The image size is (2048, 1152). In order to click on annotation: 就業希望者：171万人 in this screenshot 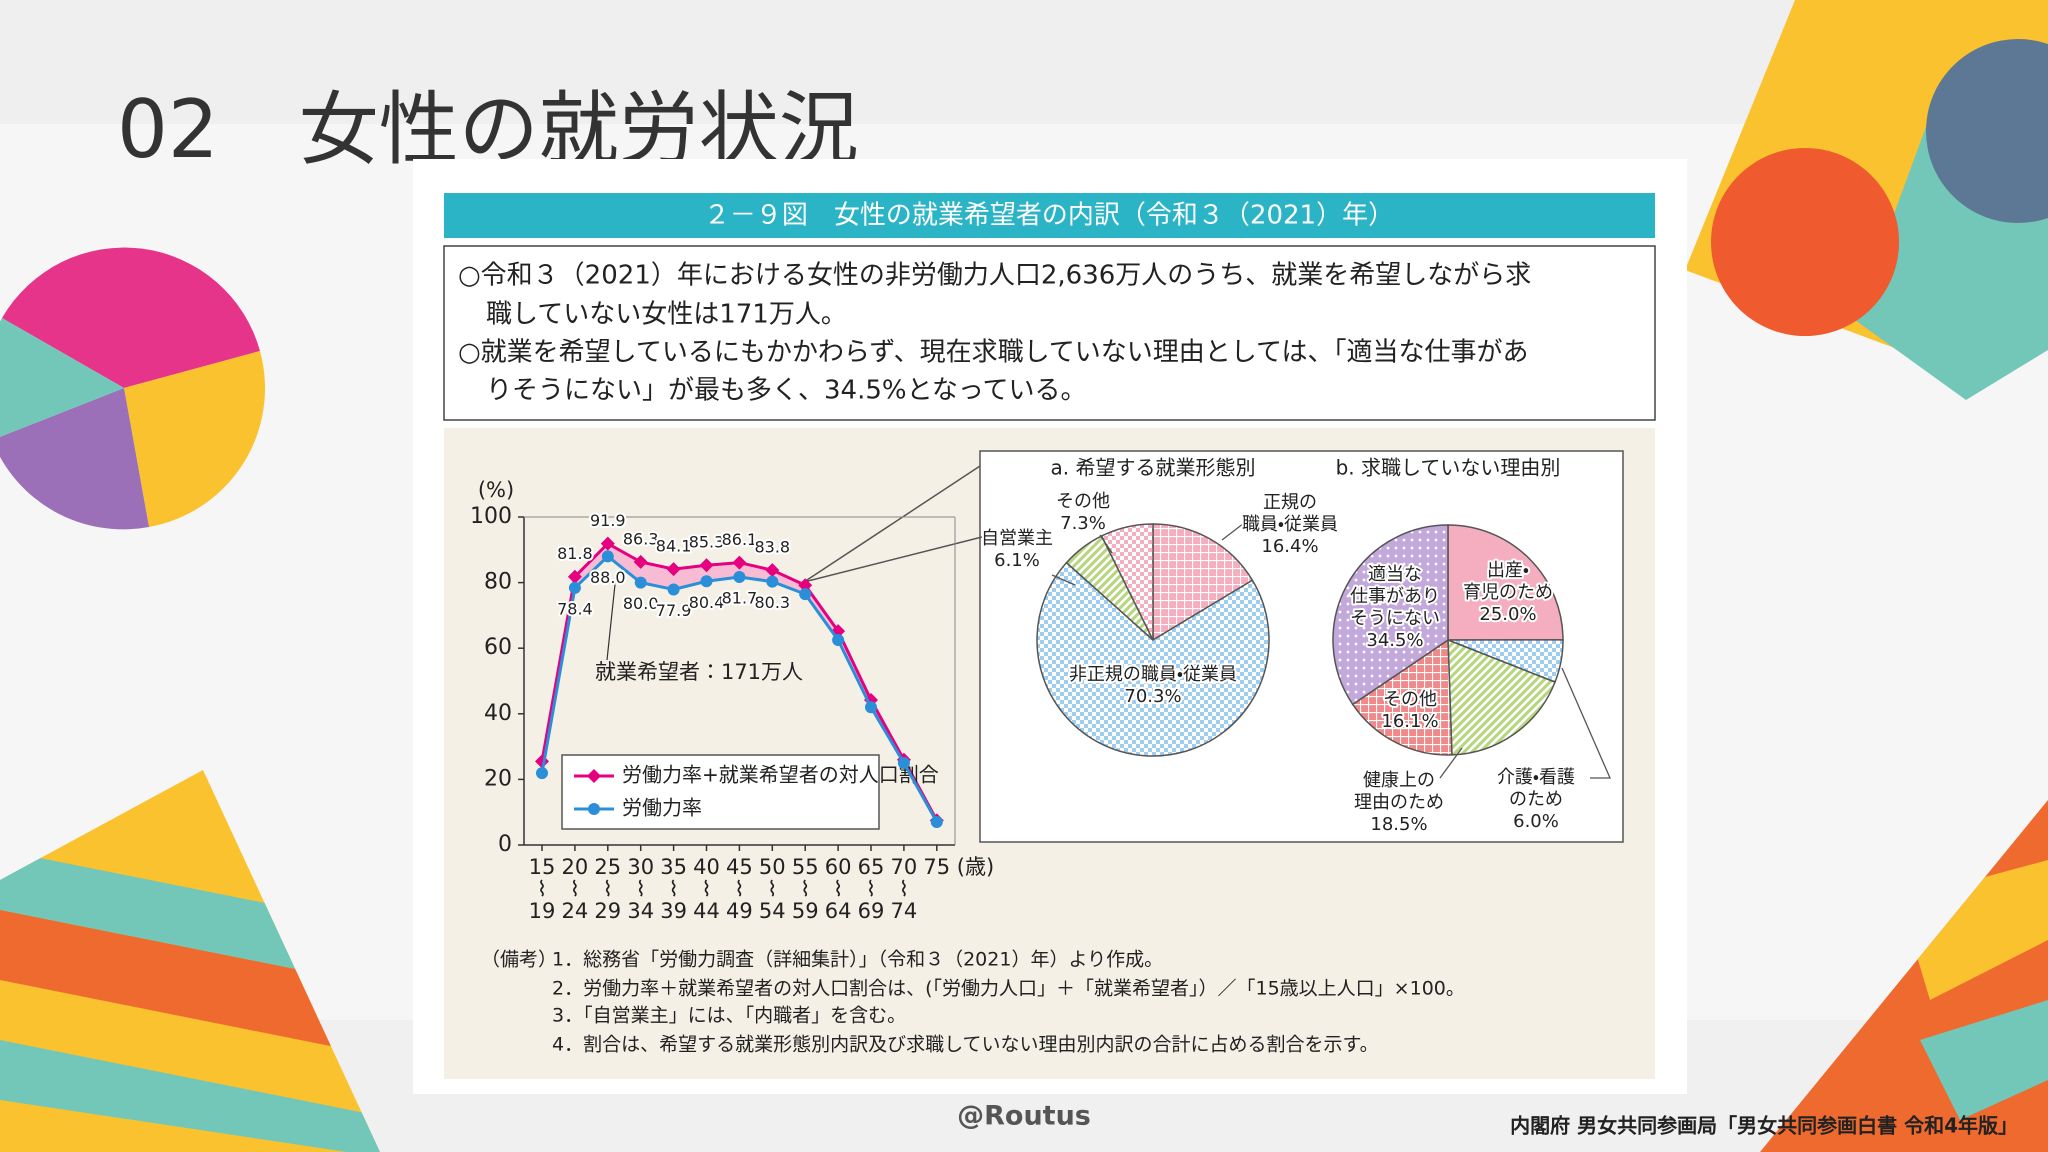, I will do `click(699, 672)`.